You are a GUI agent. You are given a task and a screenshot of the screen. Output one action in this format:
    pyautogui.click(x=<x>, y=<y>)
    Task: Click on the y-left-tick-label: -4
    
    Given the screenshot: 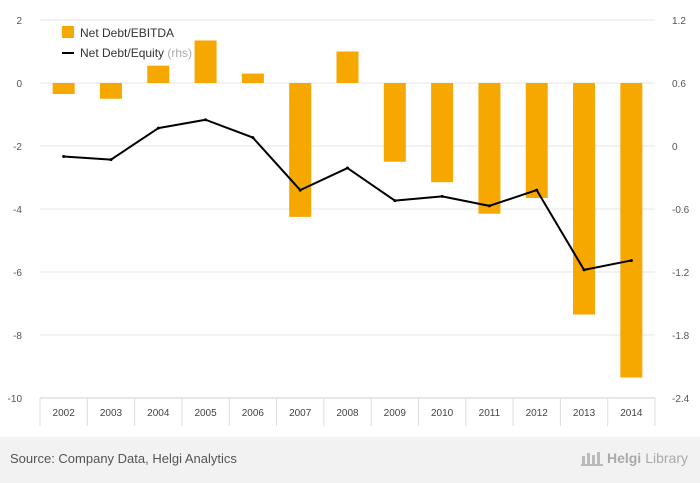 What is the action you would take?
    pyautogui.click(x=17, y=210)
    